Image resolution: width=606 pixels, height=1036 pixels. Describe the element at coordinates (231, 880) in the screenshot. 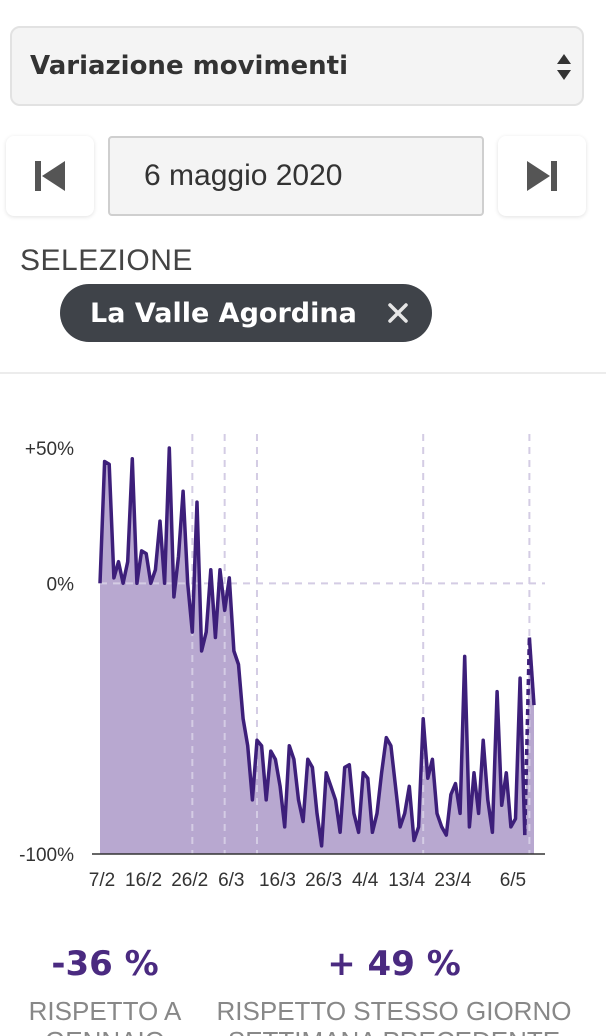

I see `x-tick-label: 6/3` at that location.